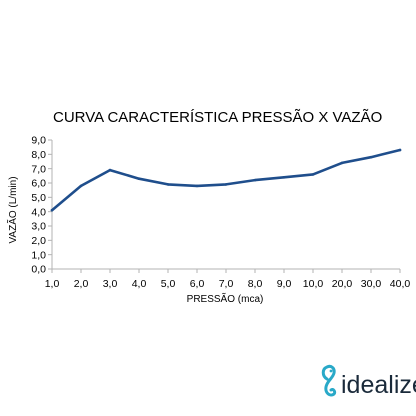 This screenshot has height=416, width=416. What do you see at coordinates (38, 169) in the screenshot?
I see `y-tick-label: 7,0` at bounding box center [38, 169].